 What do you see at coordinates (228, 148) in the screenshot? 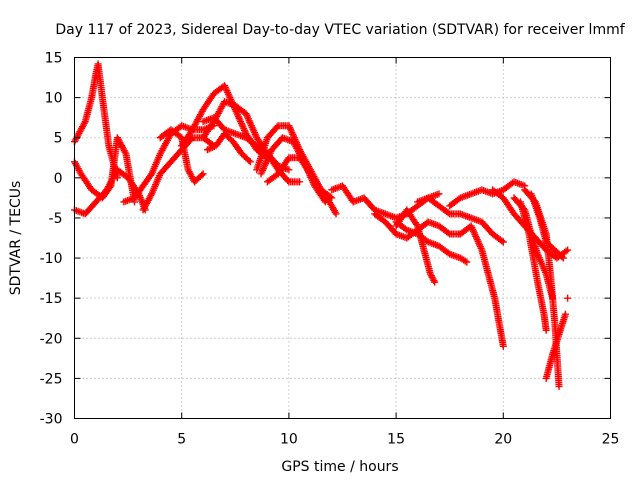
I see `series-arc10` at bounding box center [228, 148].